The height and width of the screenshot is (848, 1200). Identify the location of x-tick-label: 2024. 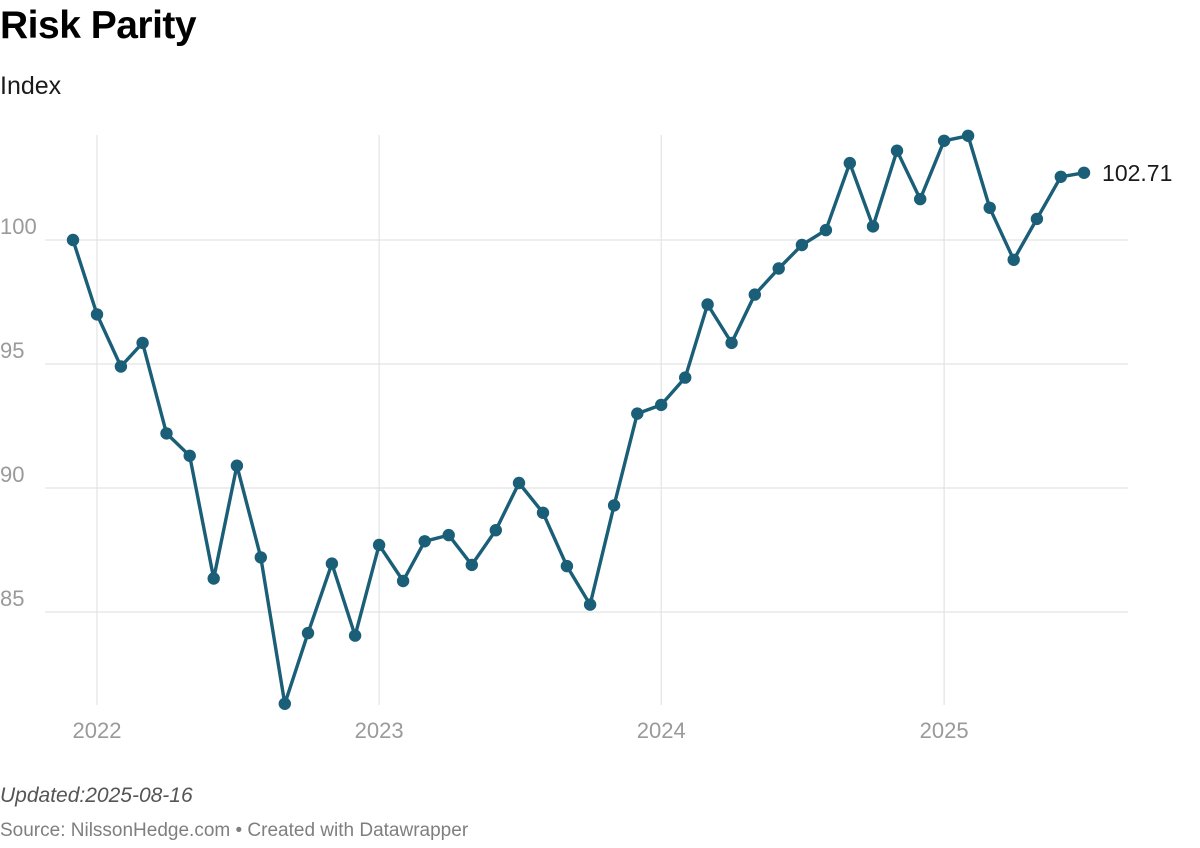
(661, 730).